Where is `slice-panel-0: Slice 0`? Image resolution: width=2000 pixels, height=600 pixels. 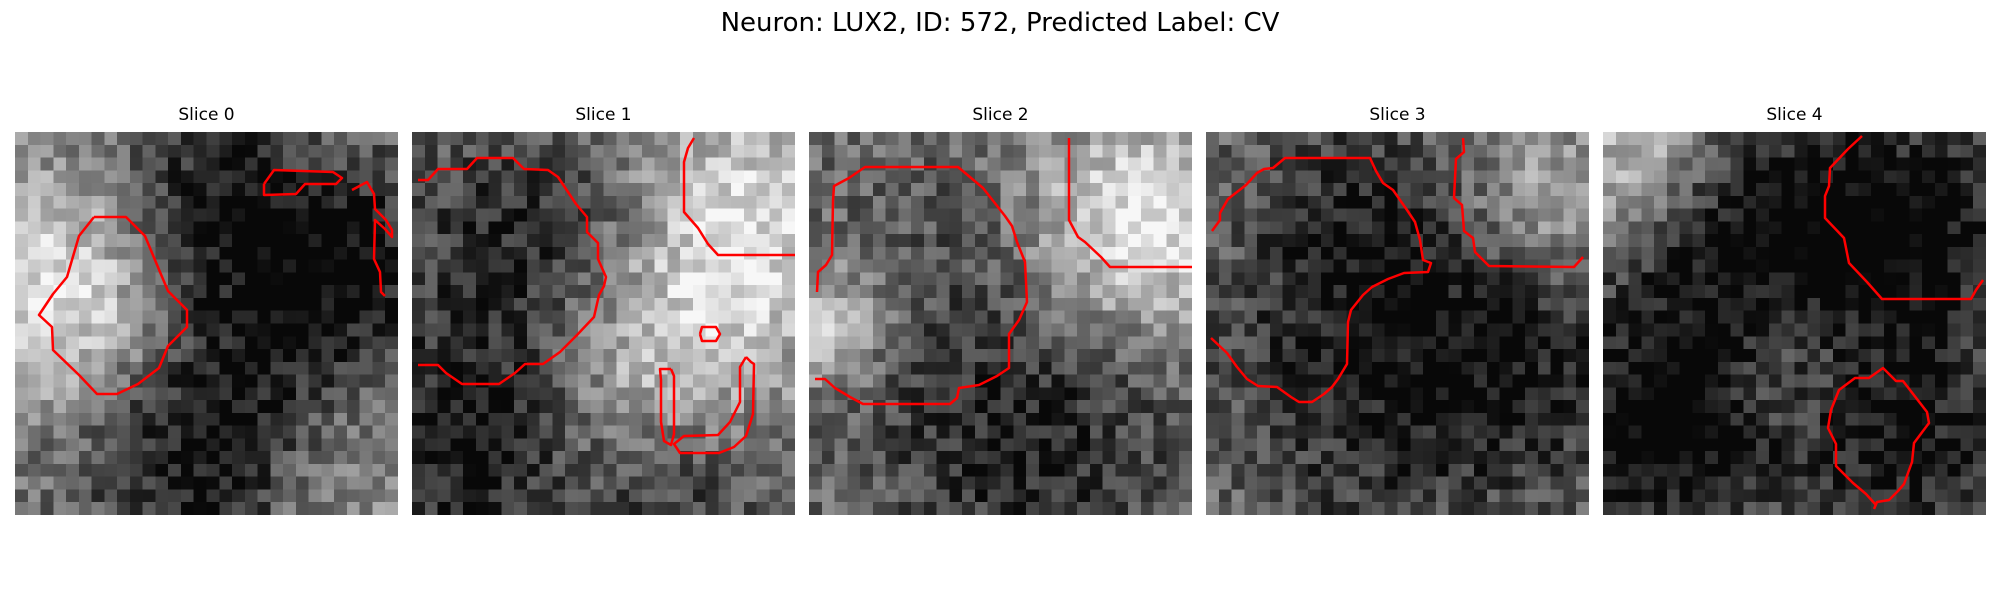 slice-panel-0: Slice 0 is located at coordinates (206, 309).